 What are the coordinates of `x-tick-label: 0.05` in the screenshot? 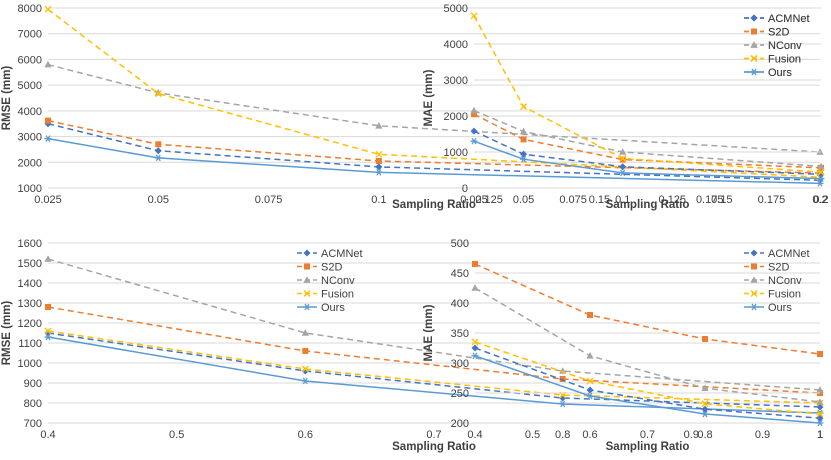 It's located at (158, 200).